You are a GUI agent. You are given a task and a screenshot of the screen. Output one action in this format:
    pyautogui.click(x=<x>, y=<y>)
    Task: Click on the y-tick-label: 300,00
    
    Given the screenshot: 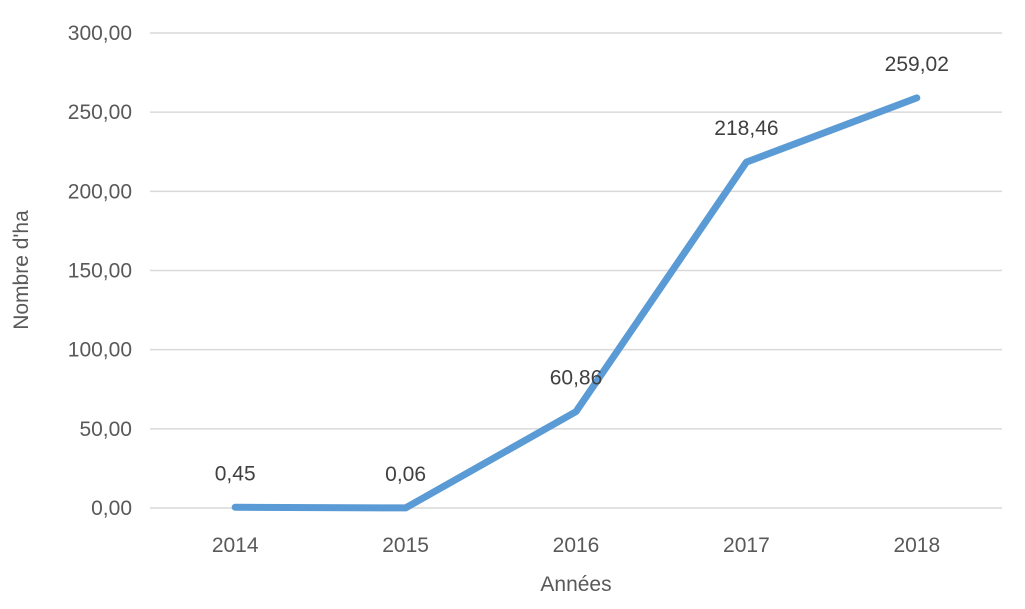 What is the action you would take?
    pyautogui.click(x=100, y=33)
    